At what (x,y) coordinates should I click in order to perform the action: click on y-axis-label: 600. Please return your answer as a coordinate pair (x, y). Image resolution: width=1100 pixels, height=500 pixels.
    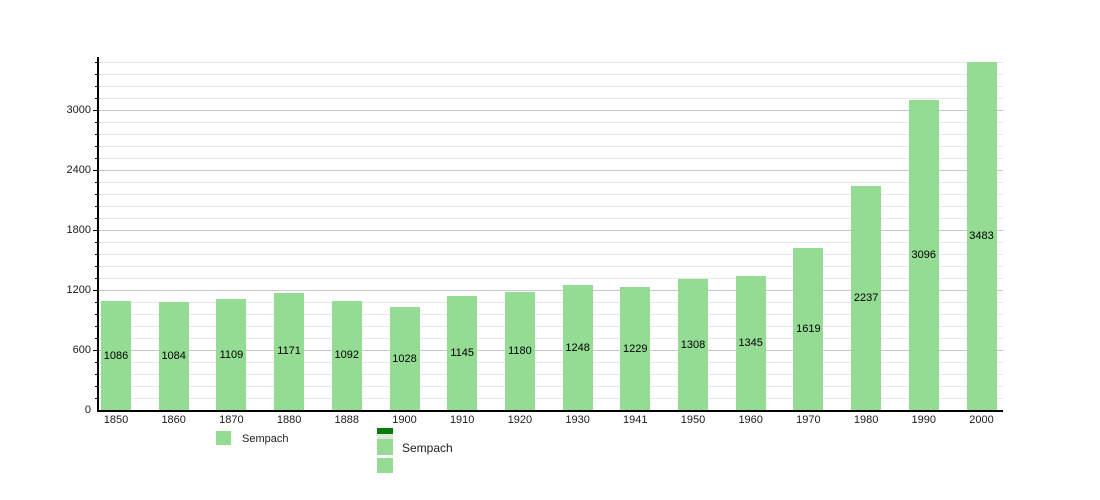
    Looking at the image, I should click on (81, 350).